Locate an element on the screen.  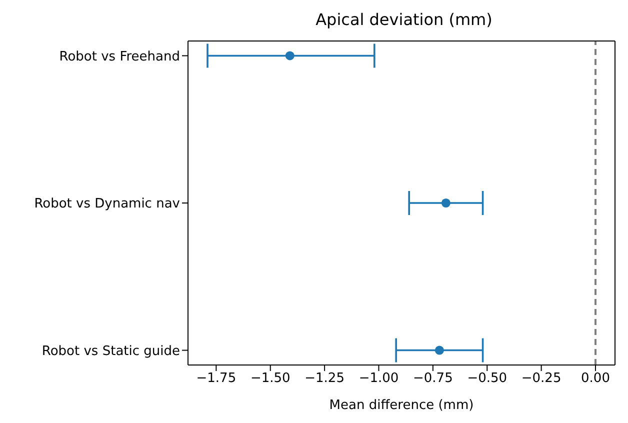
x-tick-label: −0.75 is located at coordinates (433, 378).